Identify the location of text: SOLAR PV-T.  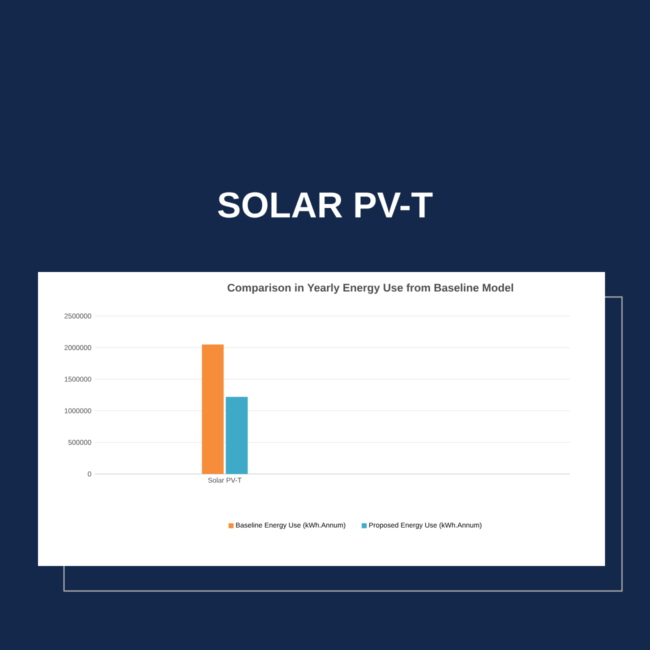
(325, 205).